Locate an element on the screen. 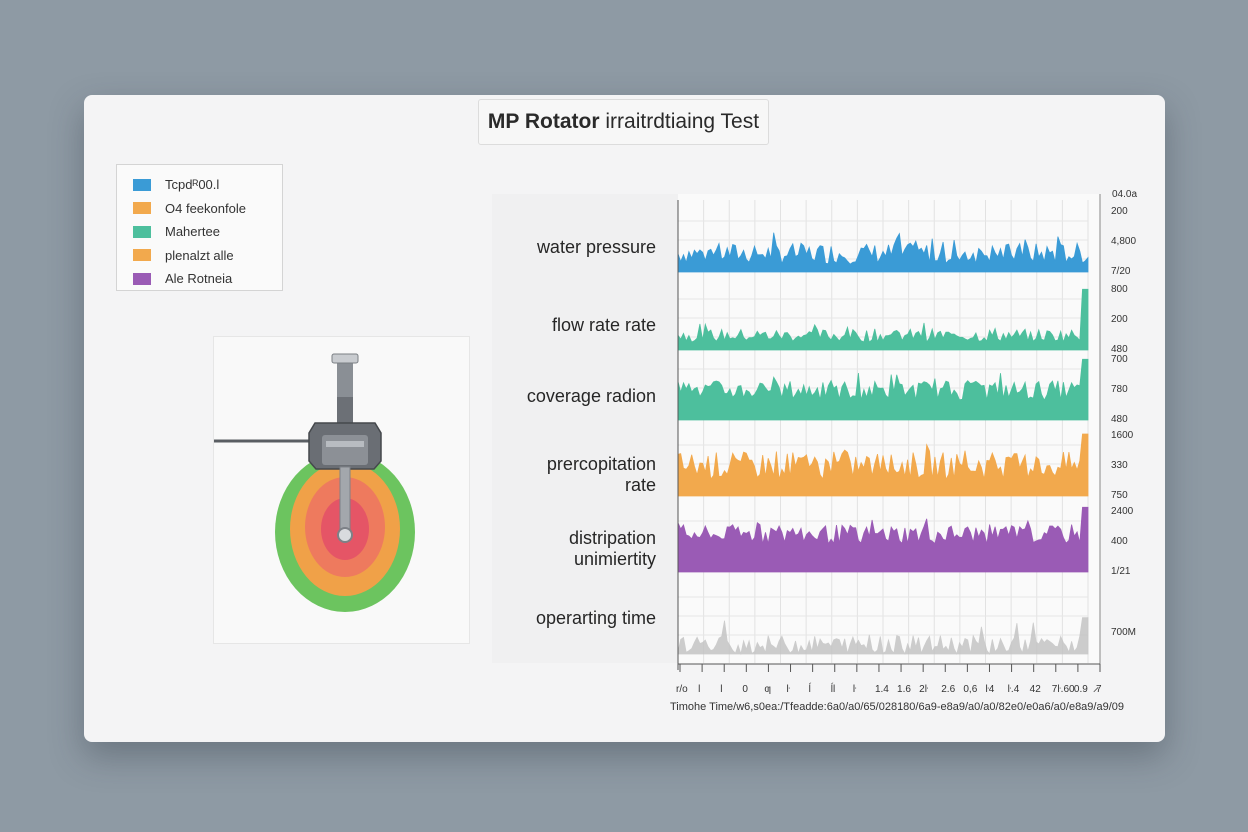 The image size is (1248, 832). chart-title: MP Rotator irraitrdtiaing Test is located at coordinates (623, 122).